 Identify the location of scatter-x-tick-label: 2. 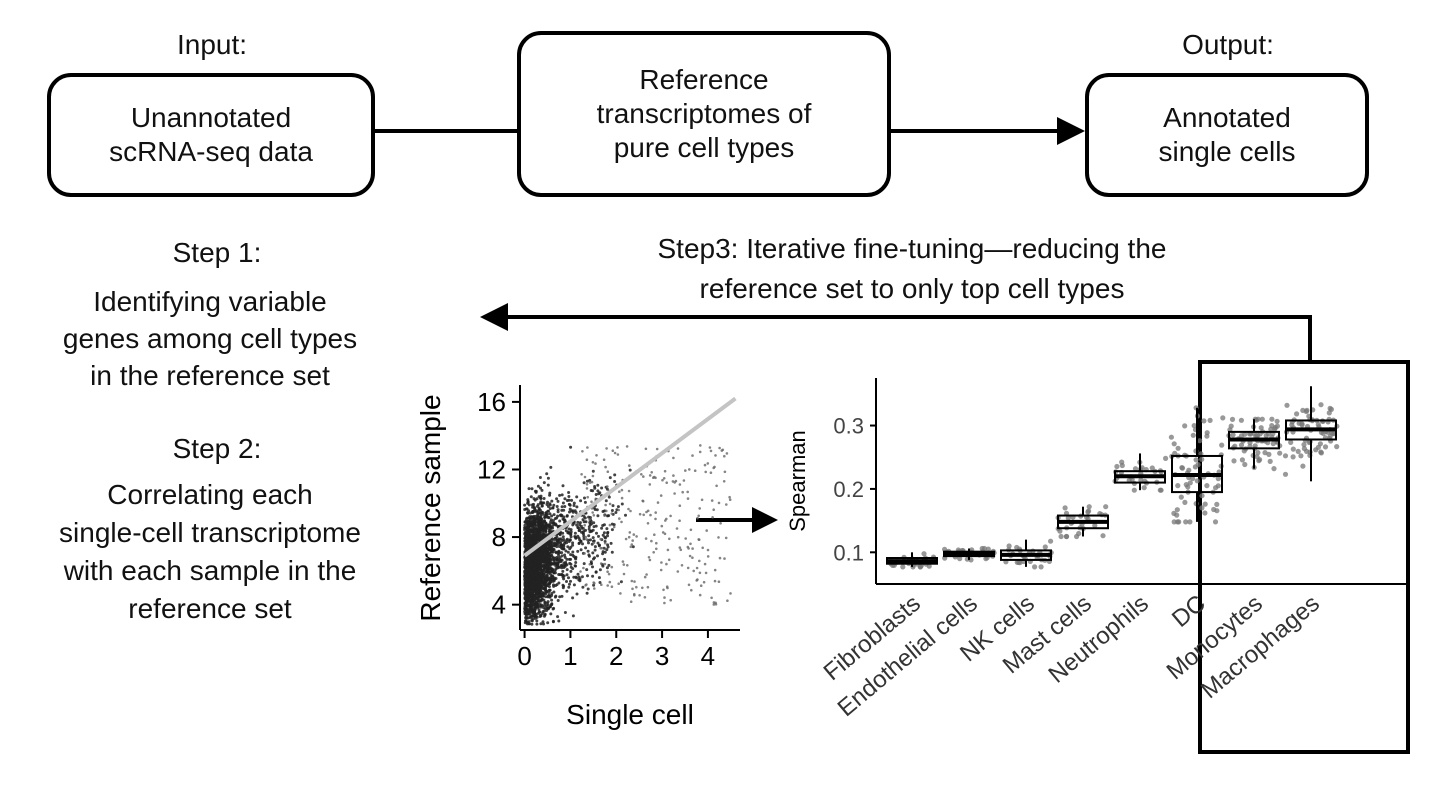
(616, 656).